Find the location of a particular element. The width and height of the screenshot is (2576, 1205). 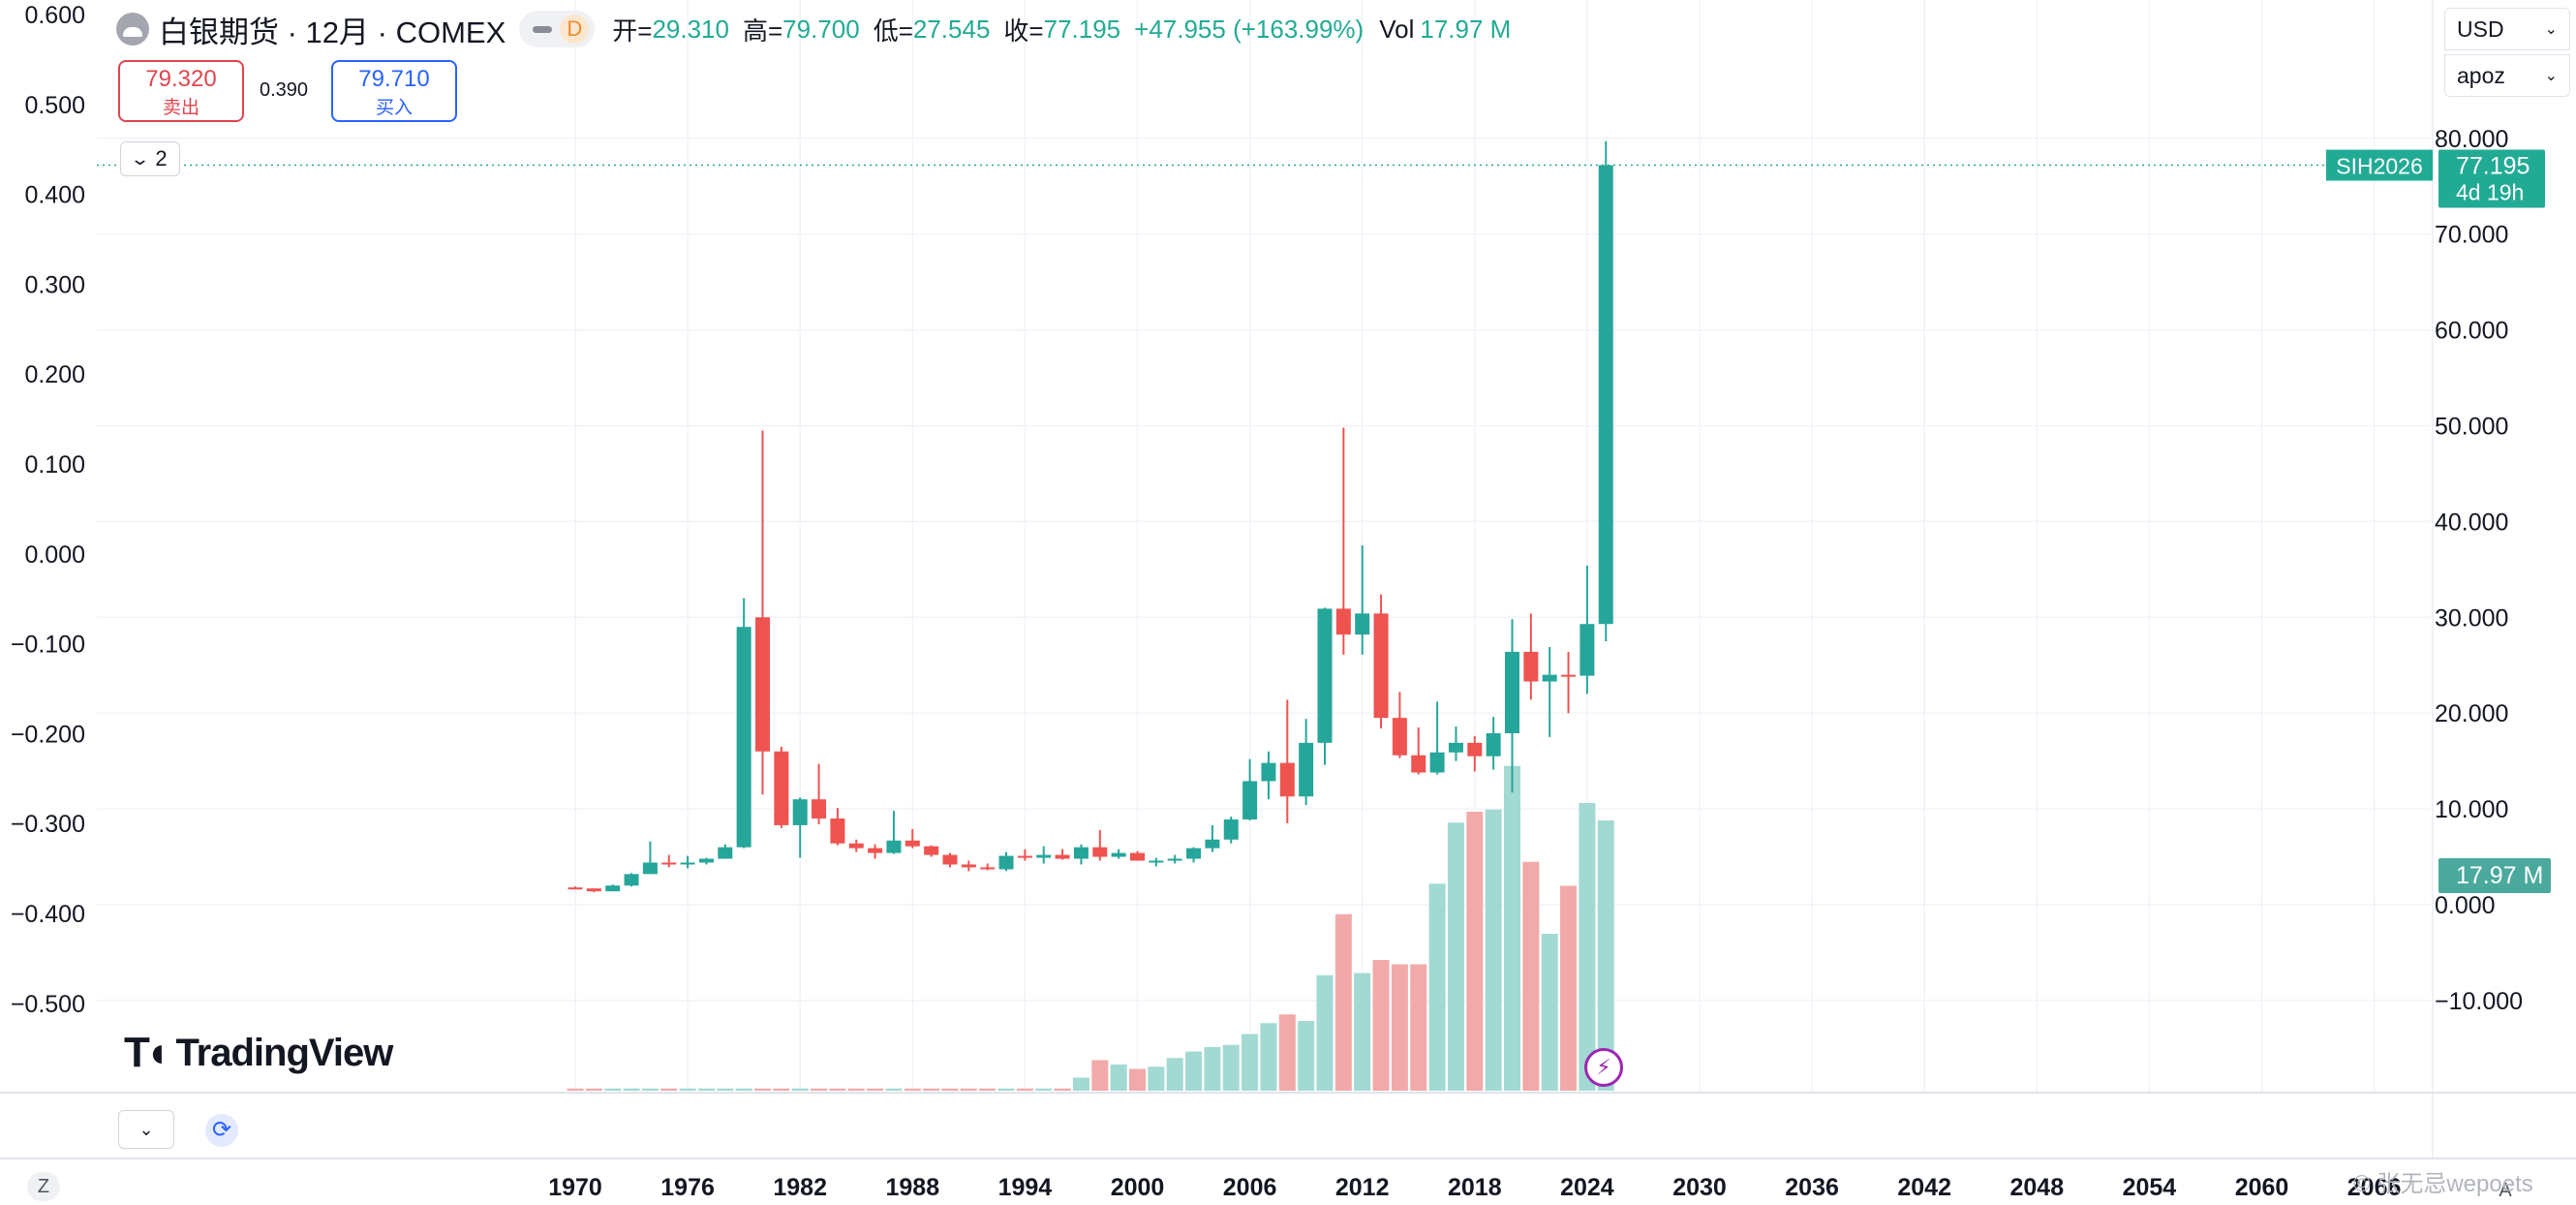

tradingview-logo: T◖ TradingView is located at coordinates (258, 1053).